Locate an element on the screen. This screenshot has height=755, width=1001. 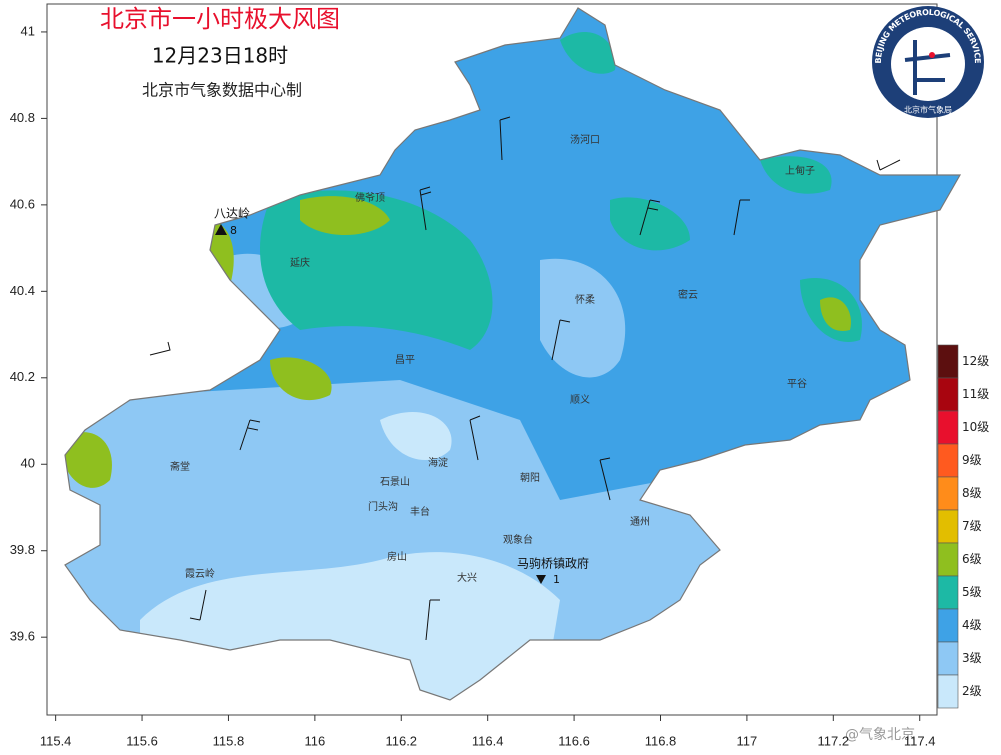
place-label: 朝阳 is located at coordinates (530, 478).